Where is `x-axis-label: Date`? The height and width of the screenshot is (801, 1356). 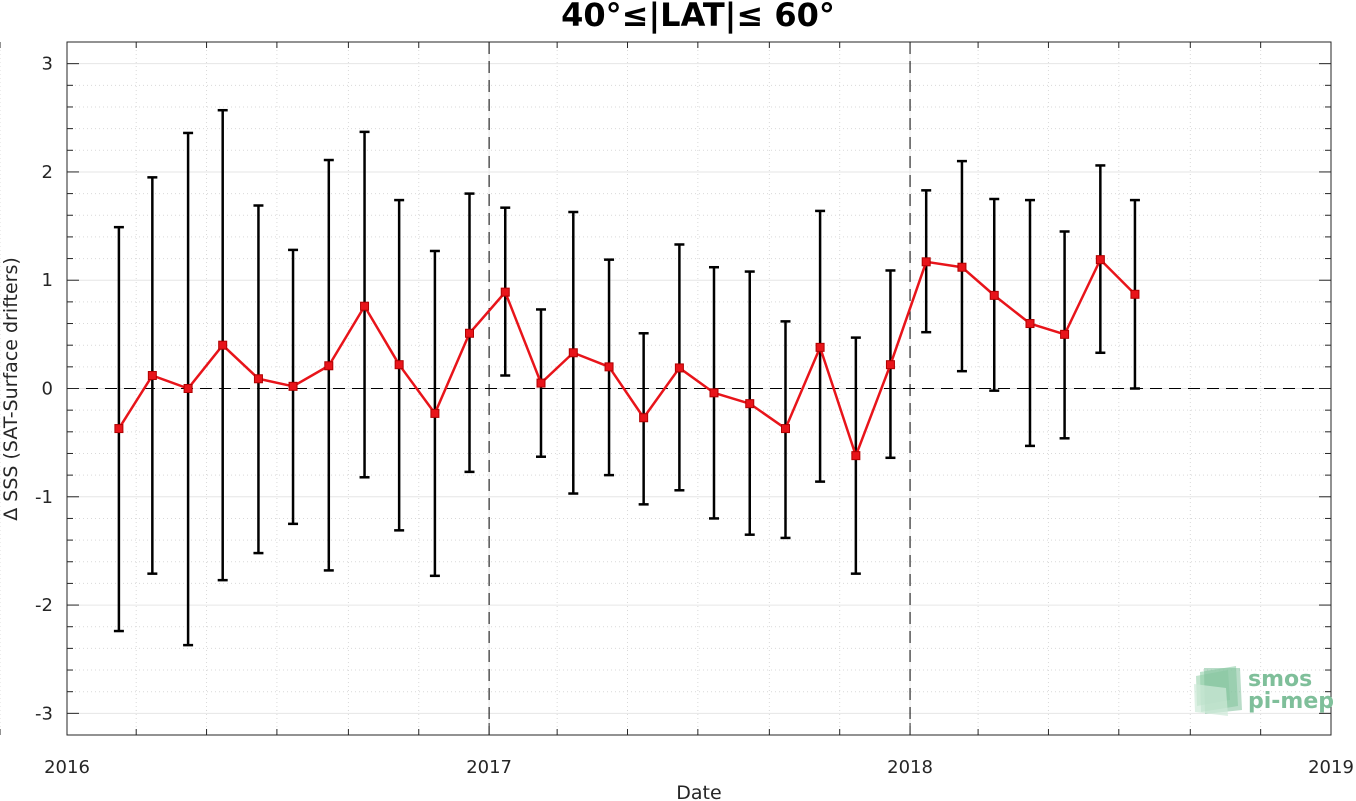 x-axis-label: Date is located at coordinates (698, 791).